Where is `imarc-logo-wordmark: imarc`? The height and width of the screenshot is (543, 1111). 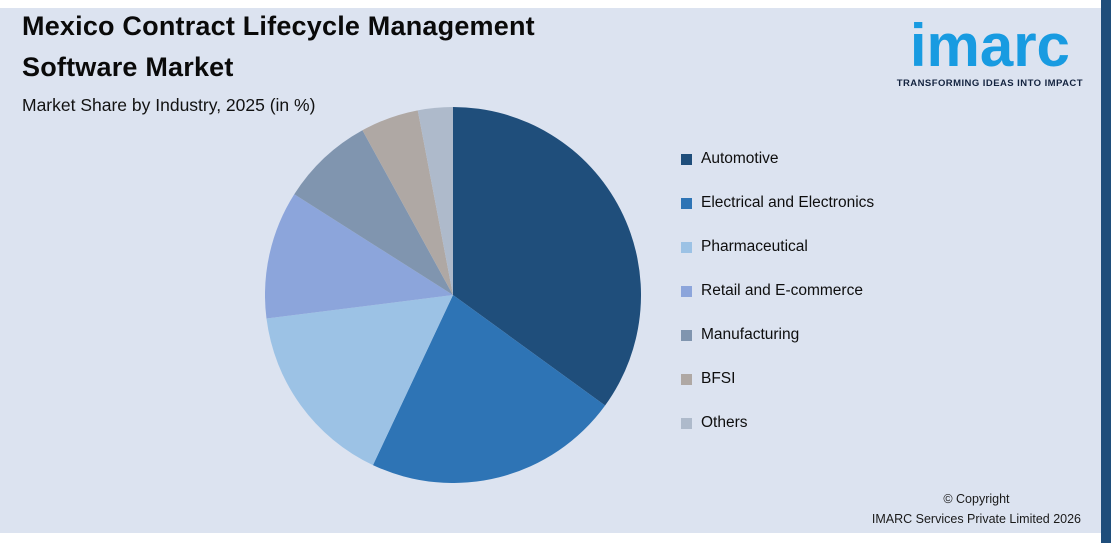 imarc-logo-wordmark: imarc is located at coordinates (989, 45).